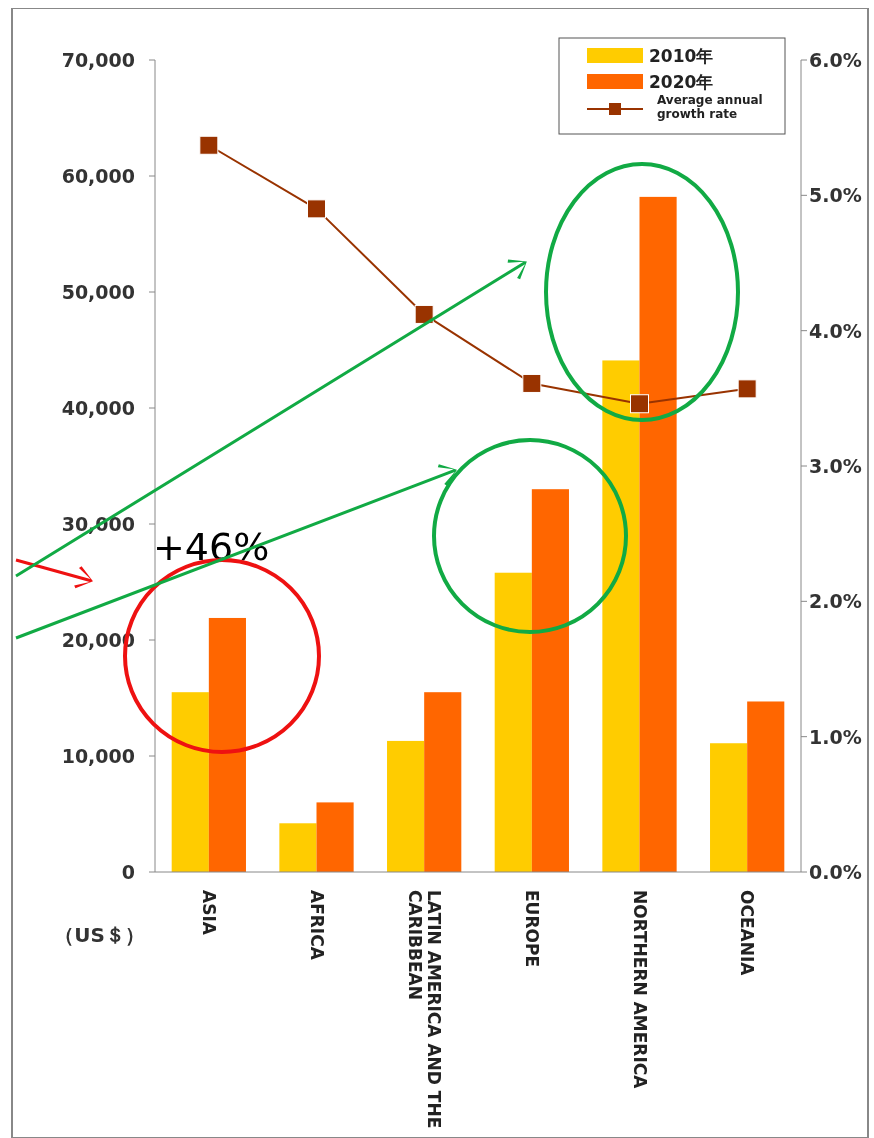 This screenshot has width=874, height=1138. Describe the element at coordinates (128, 872) in the screenshot. I see `y-tick-label: 0` at that location.